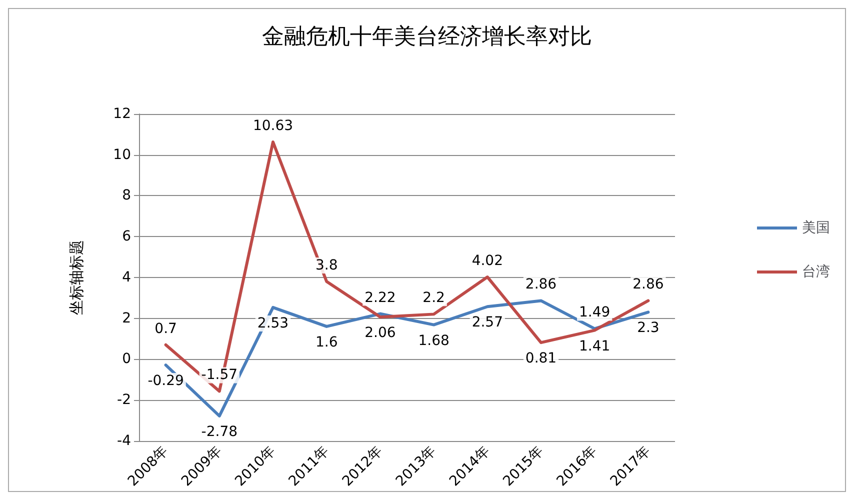 The height and width of the screenshot is (500, 854). Describe the element at coordinates (648, 328) in the screenshot. I see `data-label: 2.3` at that location.